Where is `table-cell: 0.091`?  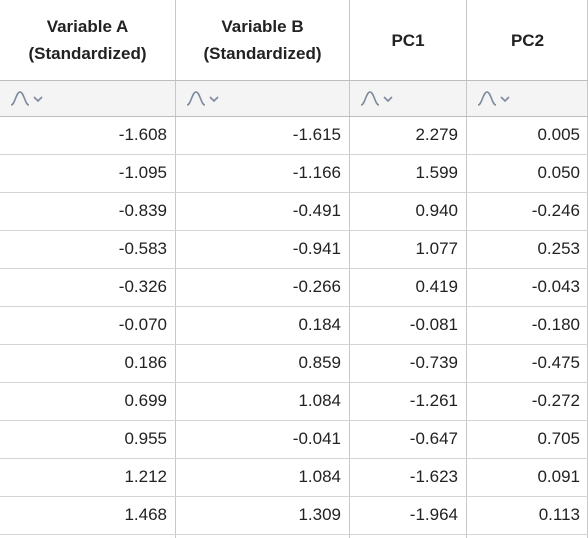 table-cell: 0.091 is located at coordinates (558, 476).